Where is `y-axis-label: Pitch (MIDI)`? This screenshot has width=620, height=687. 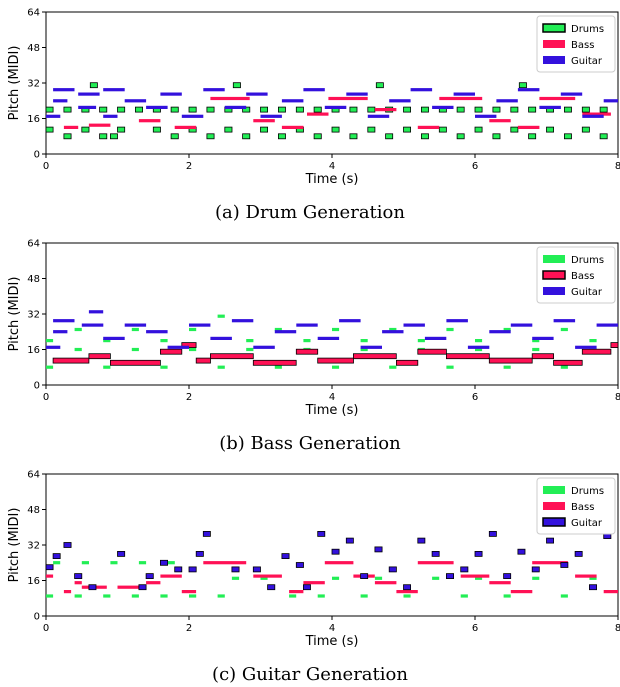
y-axis-label: Pitch (MIDI) is located at coordinates (14, 314).